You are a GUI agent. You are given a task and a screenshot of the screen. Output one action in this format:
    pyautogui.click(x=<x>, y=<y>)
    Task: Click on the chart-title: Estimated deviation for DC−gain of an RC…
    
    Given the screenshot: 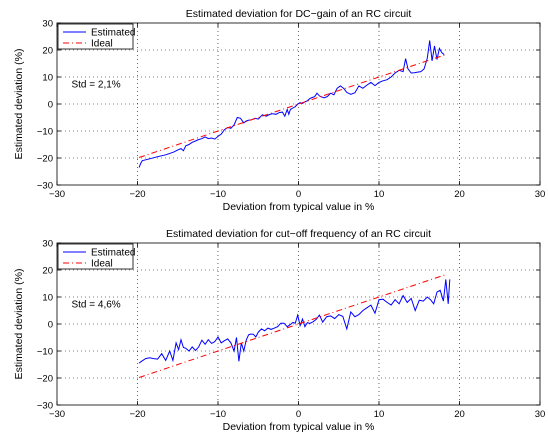 What is the action you would take?
    pyautogui.click(x=299, y=14)
    